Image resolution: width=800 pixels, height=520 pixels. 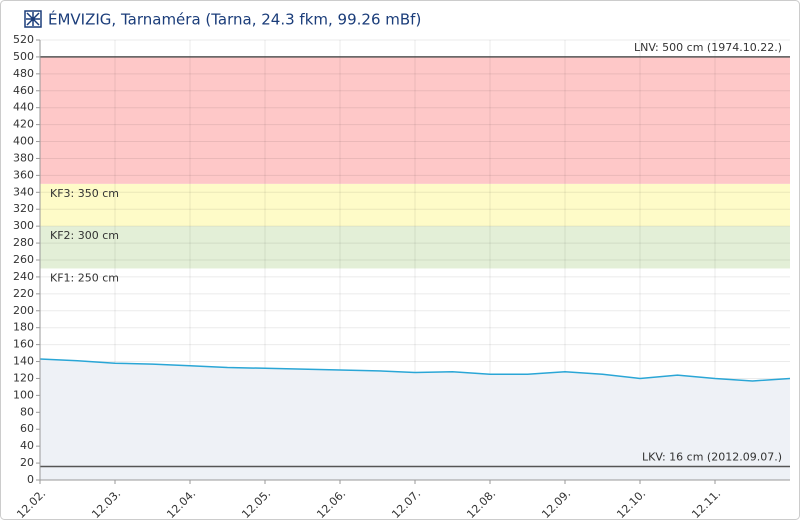 I want to click on line, so click(x=415, y=370).